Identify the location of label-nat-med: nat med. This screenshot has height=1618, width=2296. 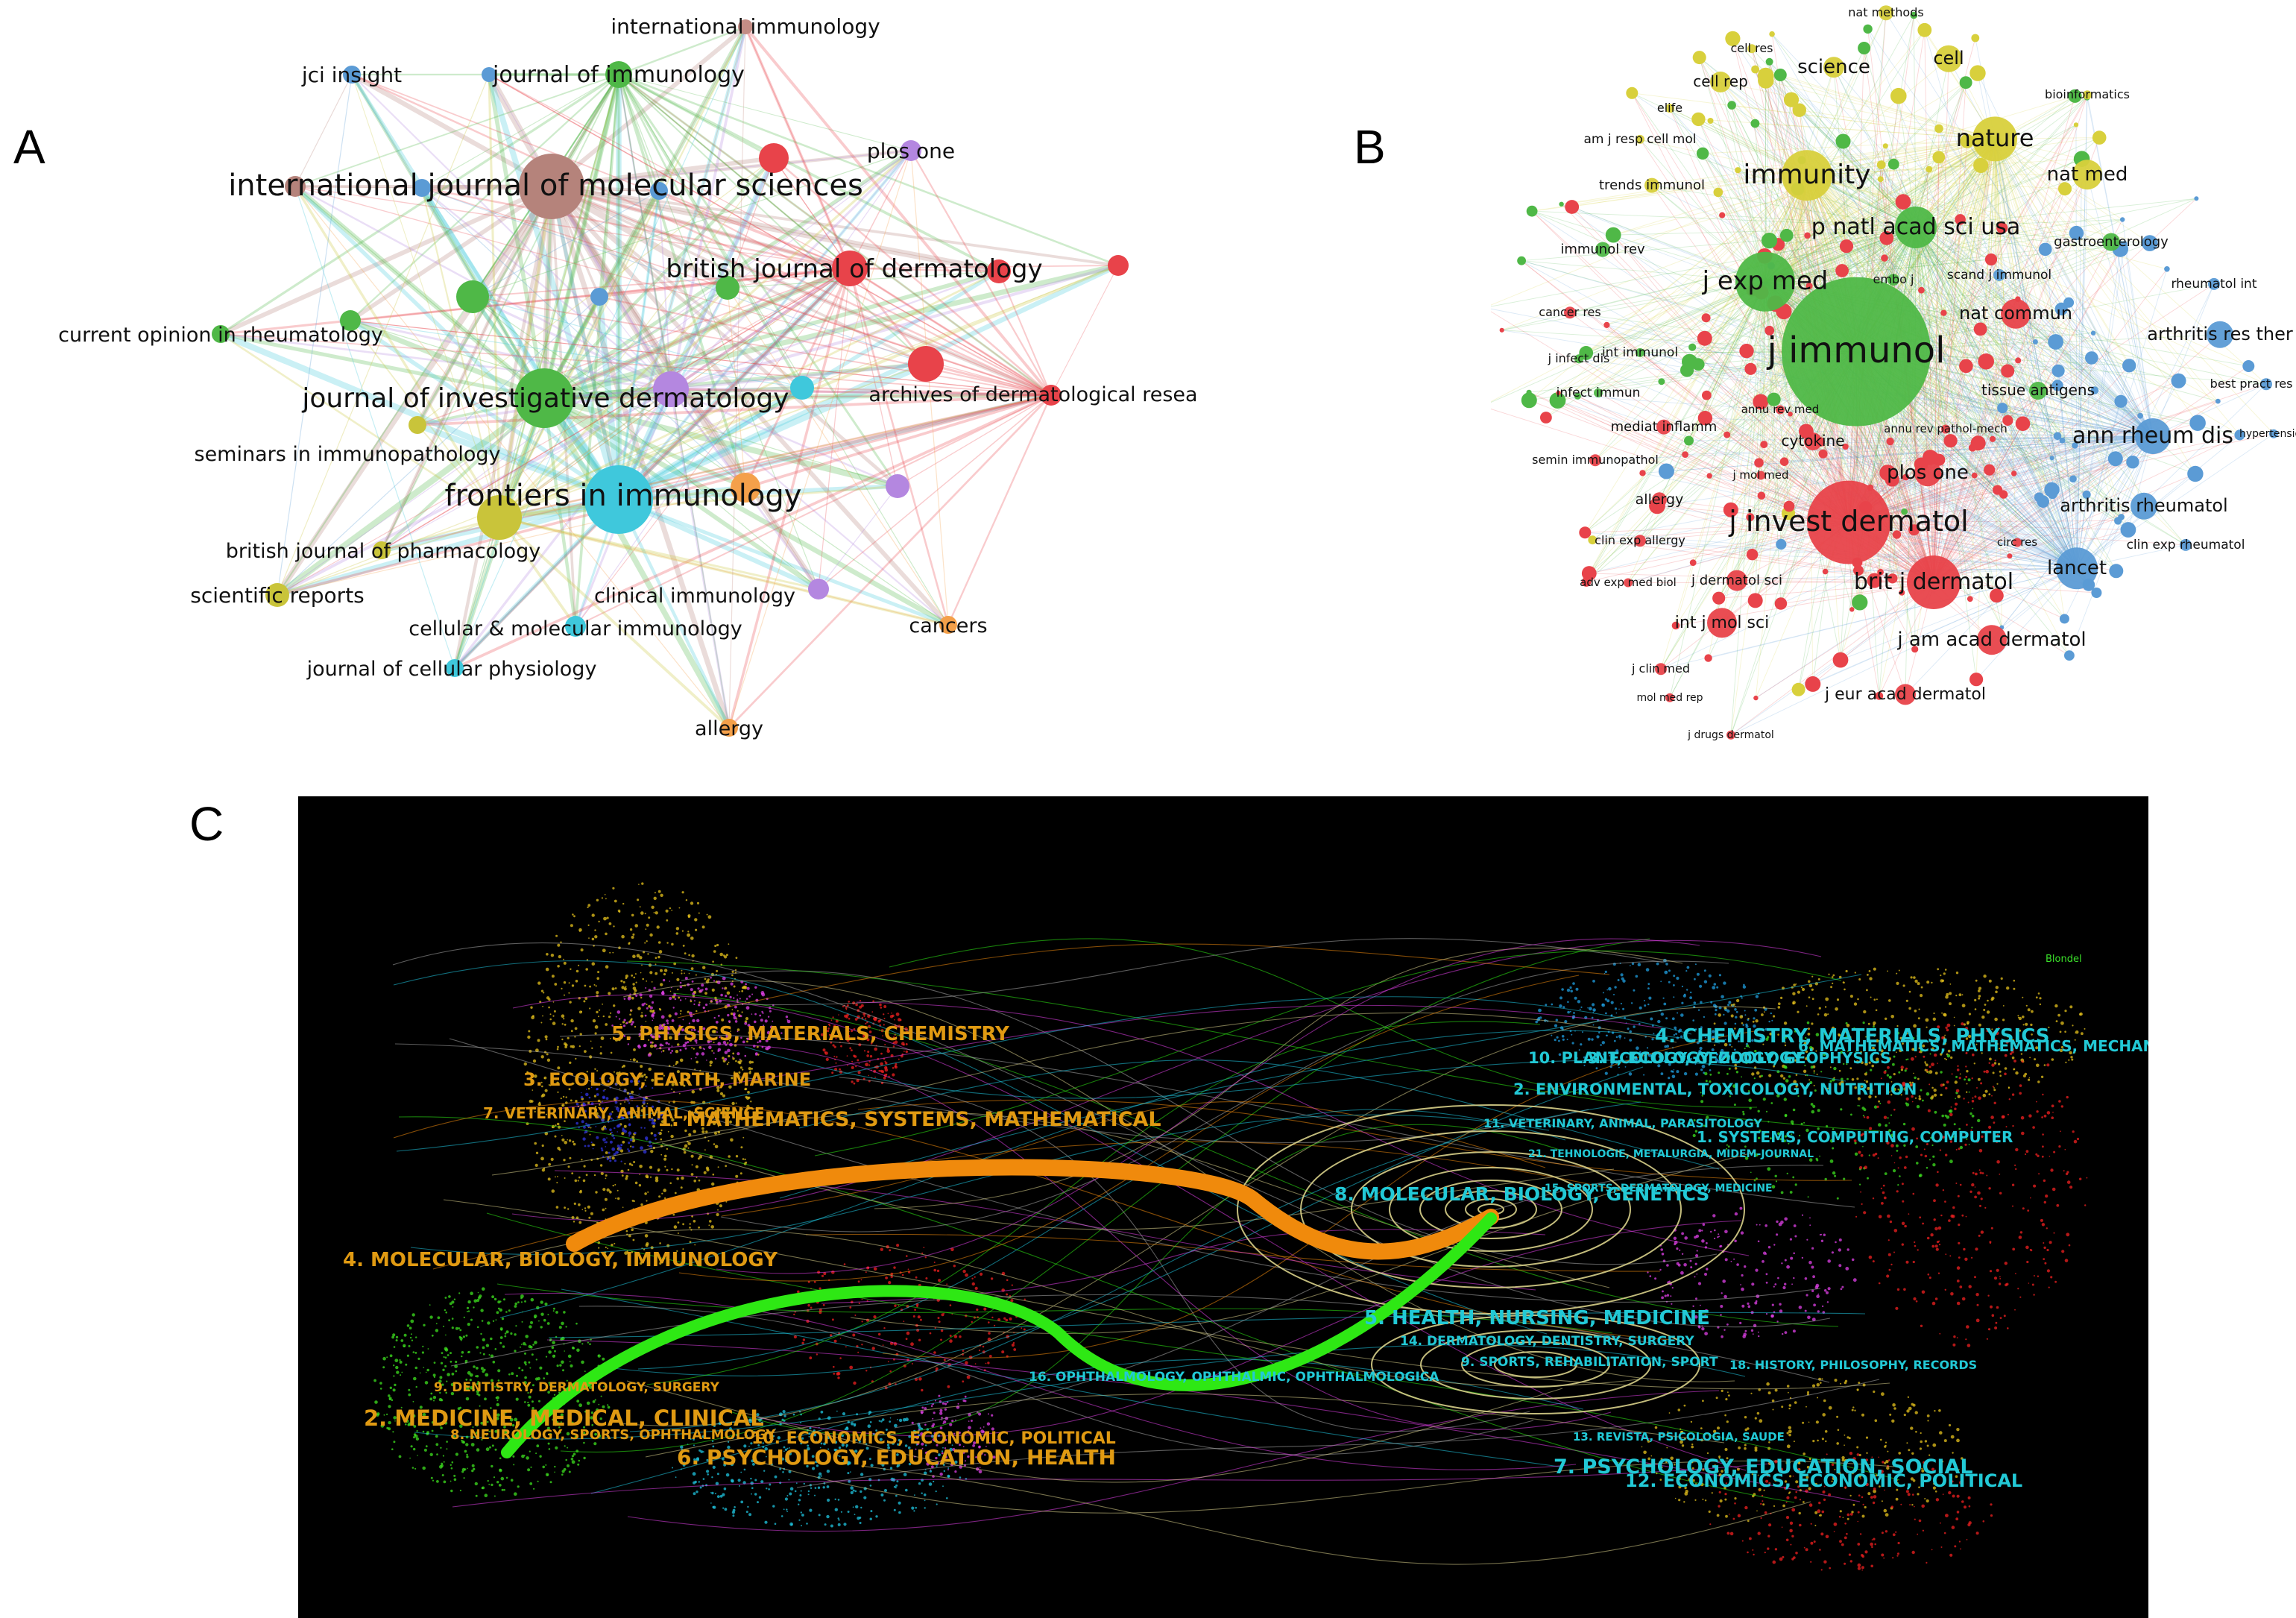
(2087, 174).